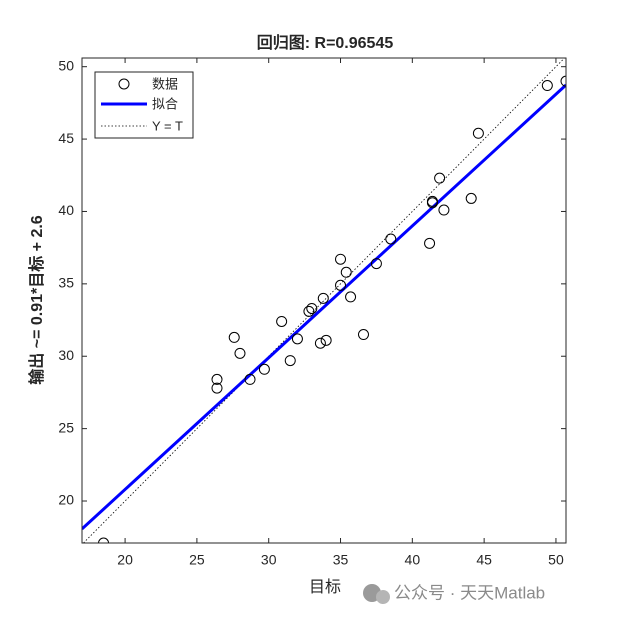  I want to click on y-tick-label: 45, so click(66, 138).